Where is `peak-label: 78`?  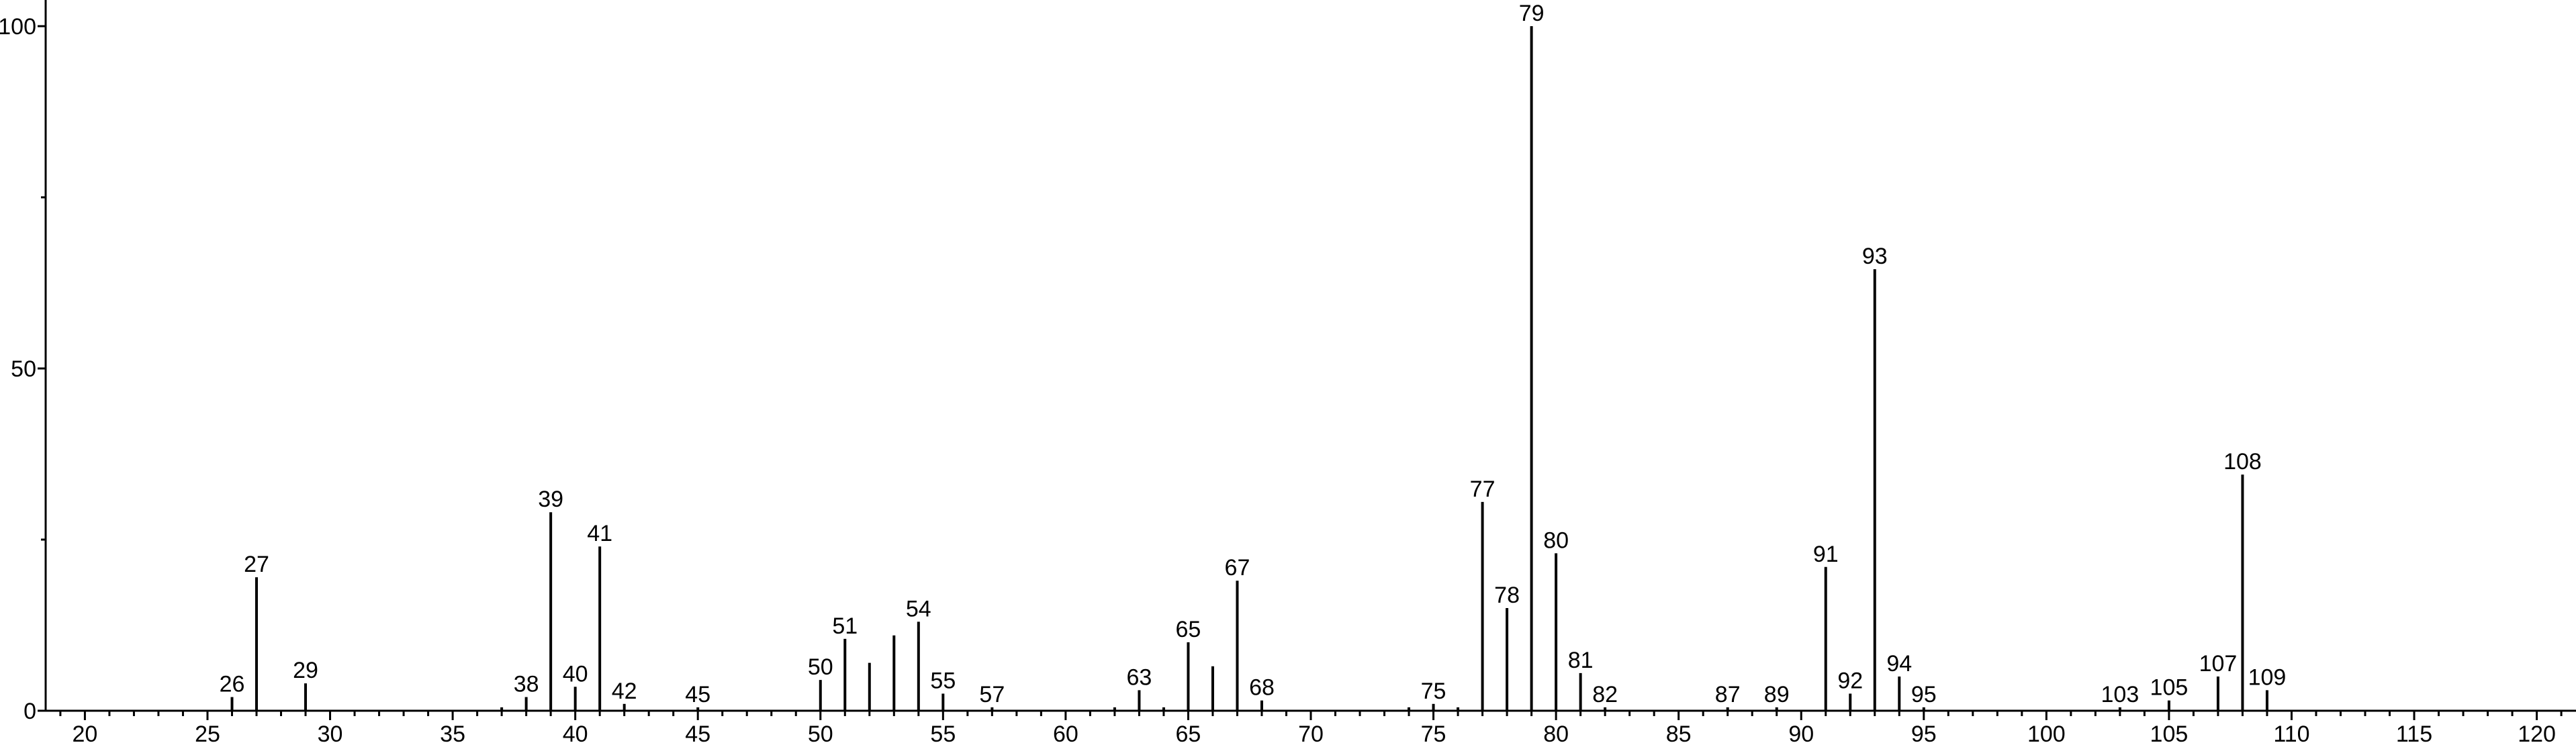 peak-label: 78 is located at coordinates (1507, 595).